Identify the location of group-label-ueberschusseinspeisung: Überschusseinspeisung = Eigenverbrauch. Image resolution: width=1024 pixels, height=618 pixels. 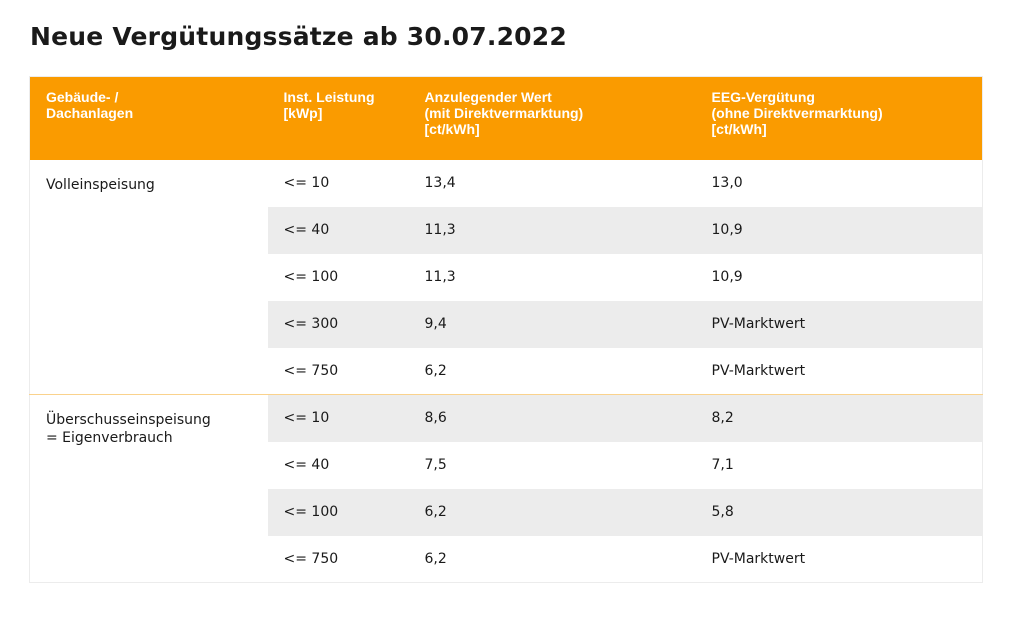
(148, 488).